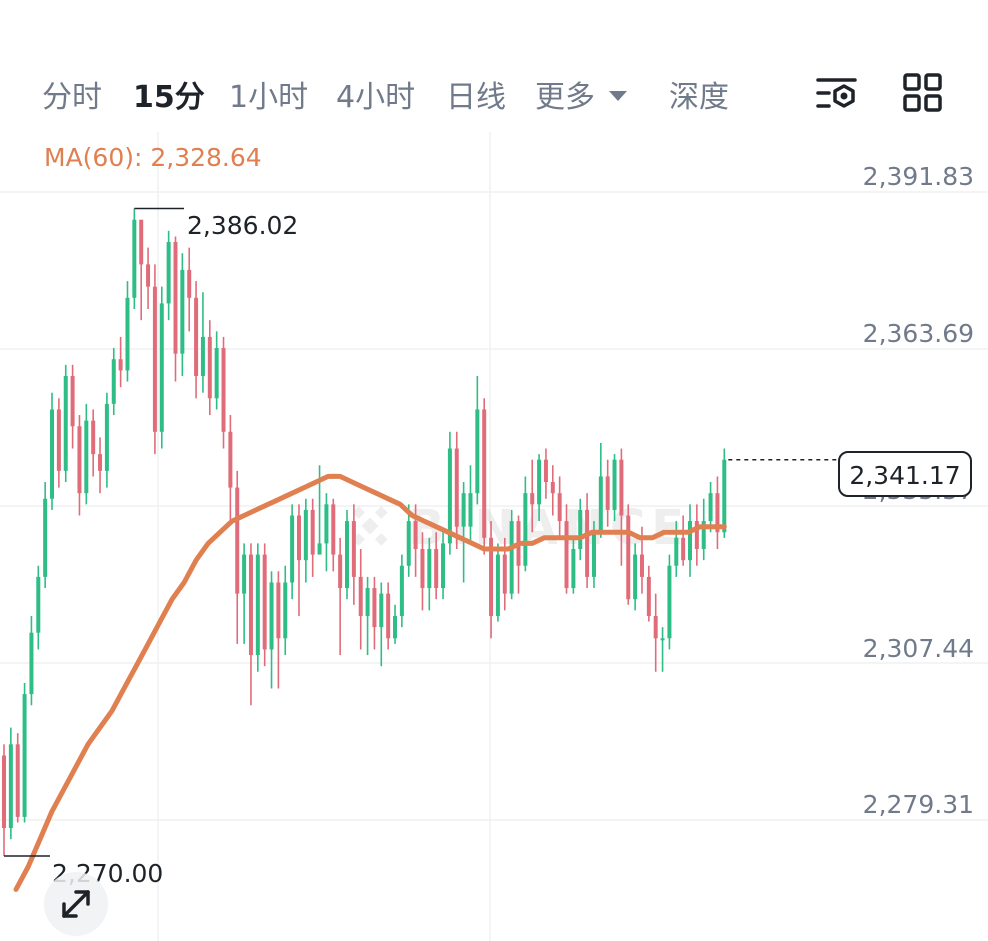 This screenshot has height=941, width=988. What do you see at coordinates (699, 97) in the screenshot?
I see `tab-depth: 深度` at bounding box center [699, 97].